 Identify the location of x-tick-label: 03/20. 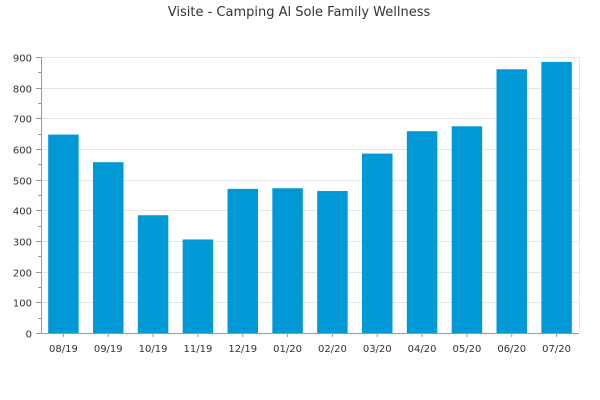
(377, 349).